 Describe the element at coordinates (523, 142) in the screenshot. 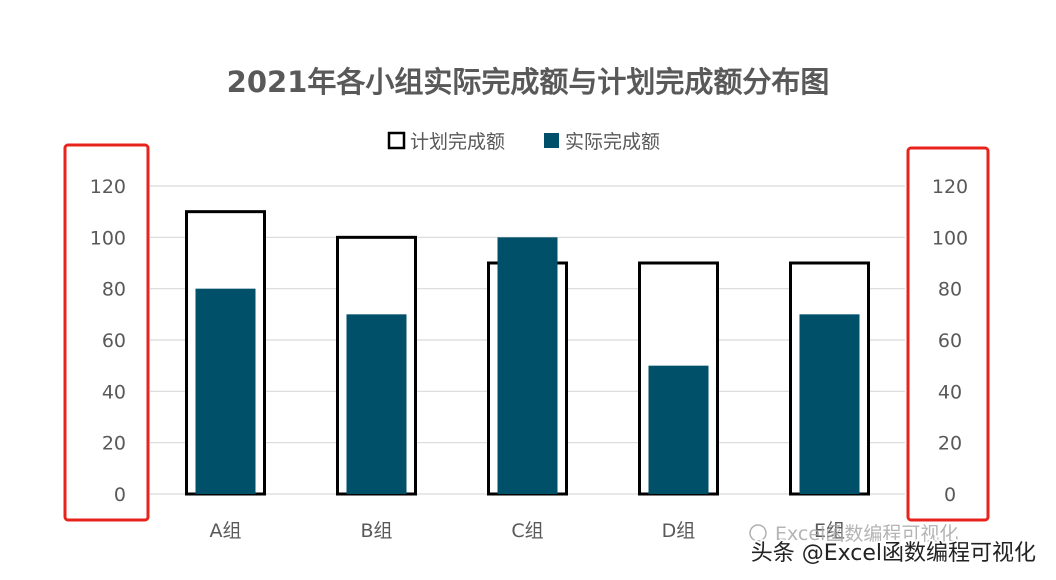

I see `legend: 计划完成额 实际完成额` at that location.